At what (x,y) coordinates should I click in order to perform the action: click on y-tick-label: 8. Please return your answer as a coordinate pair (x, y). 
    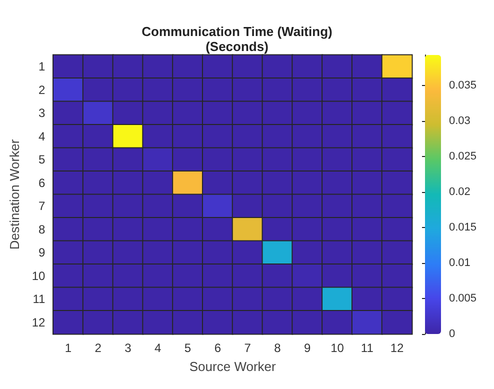
    Looking at the image, I should click on (42, 229).